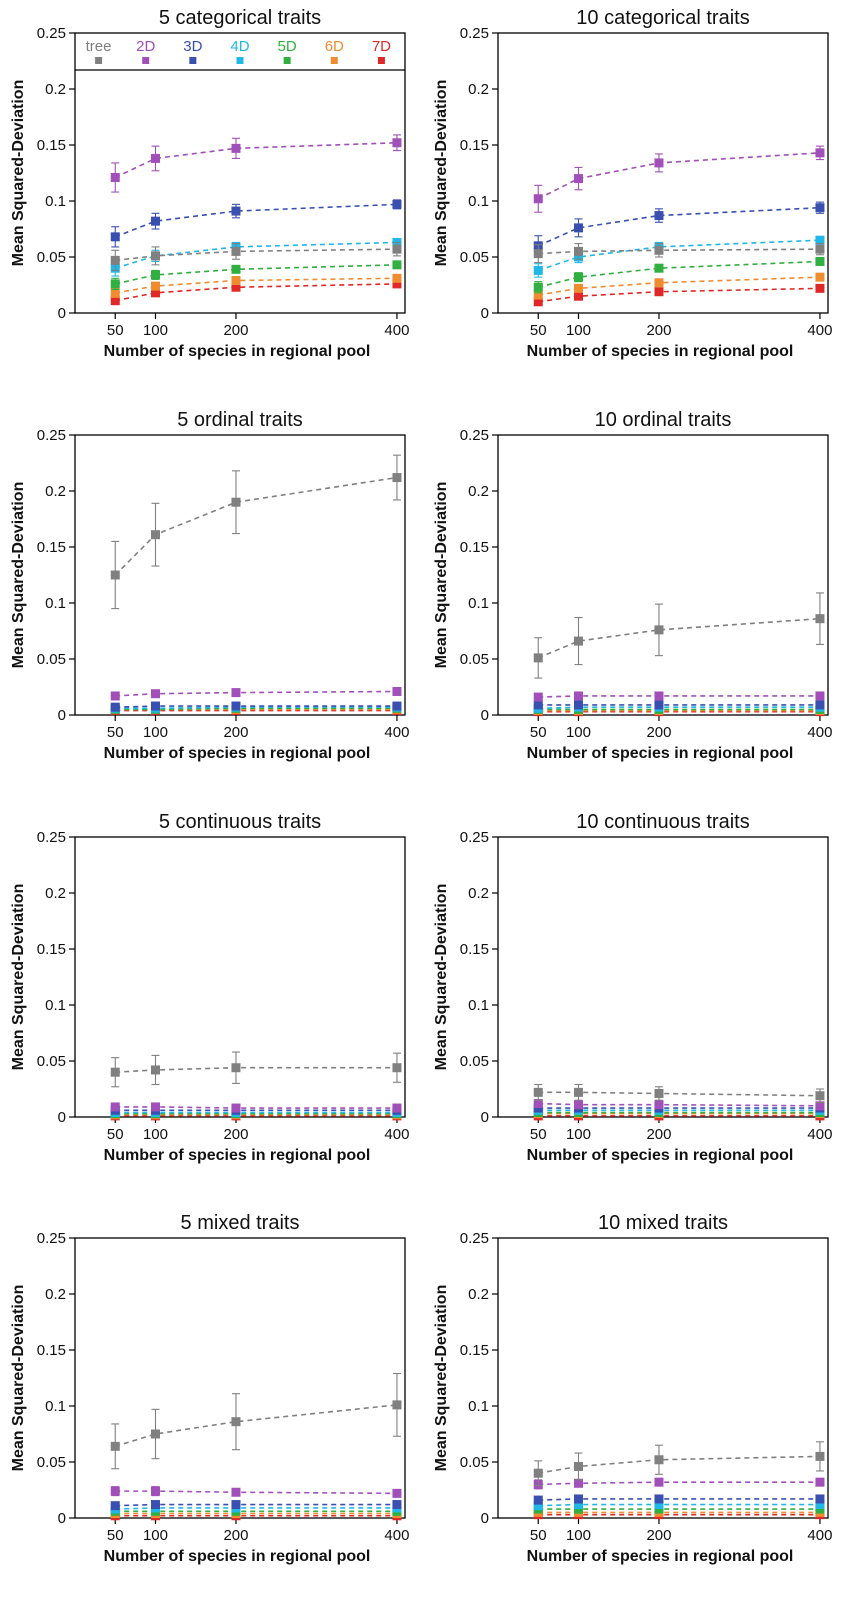 The height and width of the screenshot is (1621, 853). What do you see at coordinates (662, 18) in the screenshot?
I see `panel-title: 10 categorical traits` at bounding box center [662, 18].